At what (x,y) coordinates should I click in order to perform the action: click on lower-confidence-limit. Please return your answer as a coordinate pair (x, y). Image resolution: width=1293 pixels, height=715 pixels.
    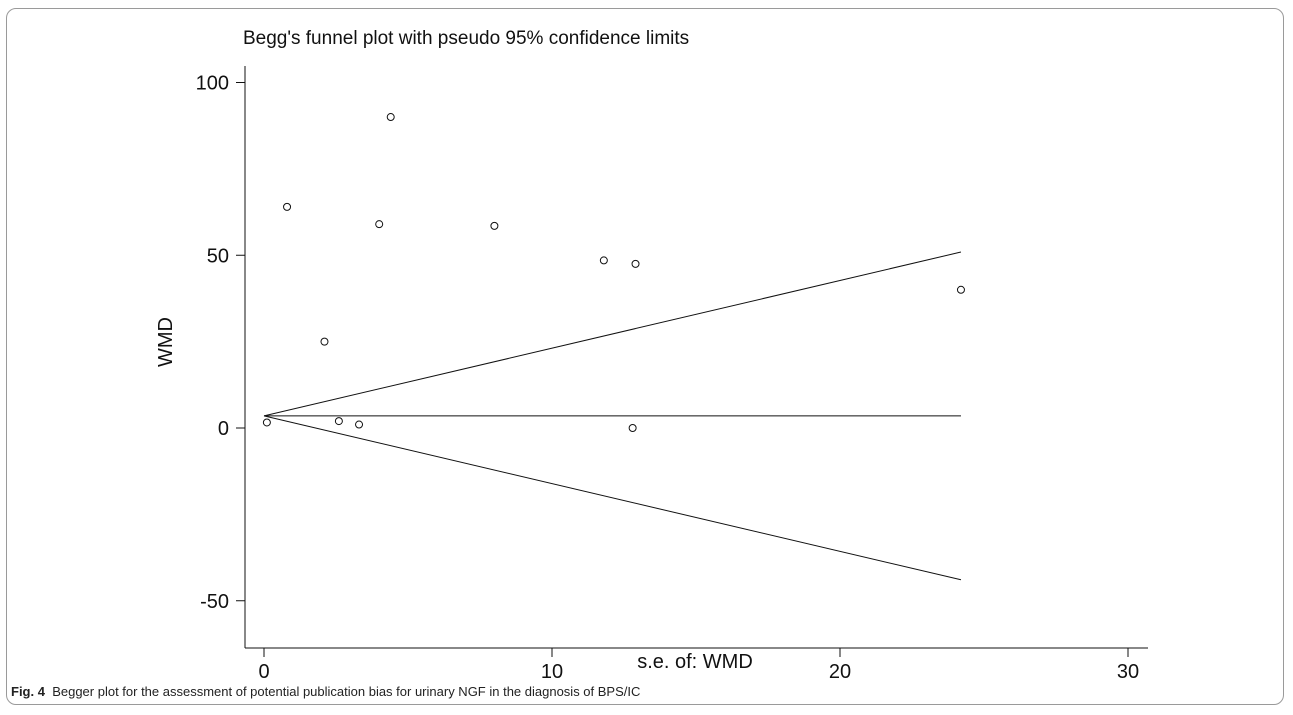
    Looking at the image, I should click on (612, 498).